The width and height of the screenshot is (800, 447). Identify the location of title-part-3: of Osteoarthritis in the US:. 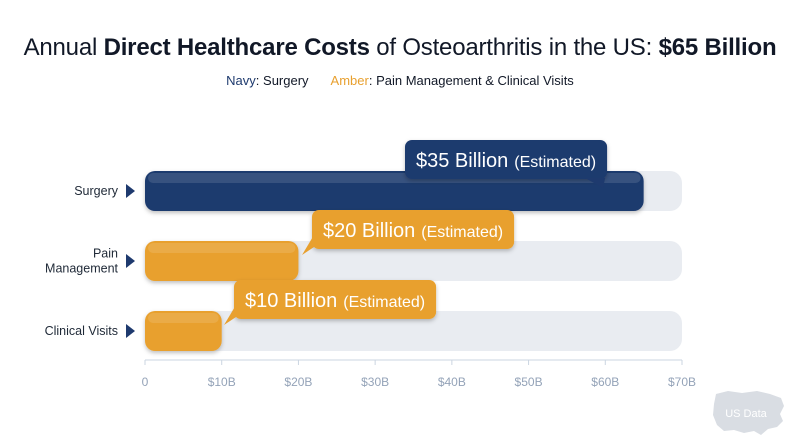
(514, 47).